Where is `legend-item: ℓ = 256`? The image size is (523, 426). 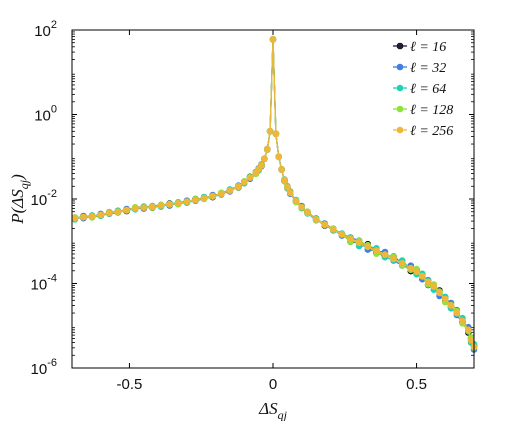 legend-item: ℓ = 256 is located at coordinates (423, 131).